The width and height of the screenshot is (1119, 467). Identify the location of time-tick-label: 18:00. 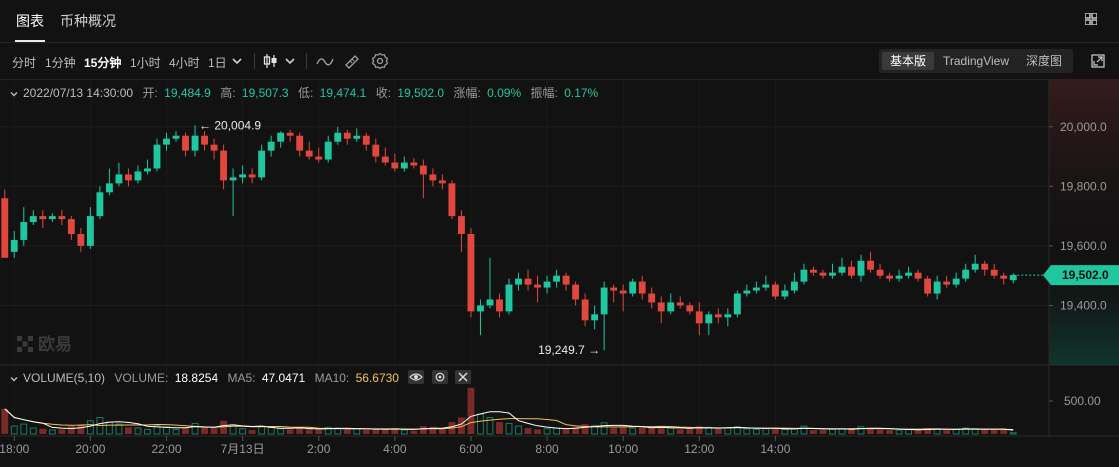
(15, 449).